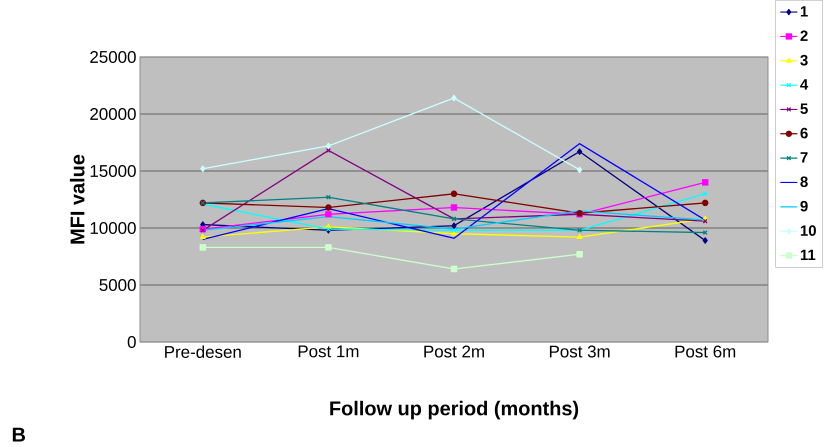  I want to click on legend-label: 8, so click(804, 182).